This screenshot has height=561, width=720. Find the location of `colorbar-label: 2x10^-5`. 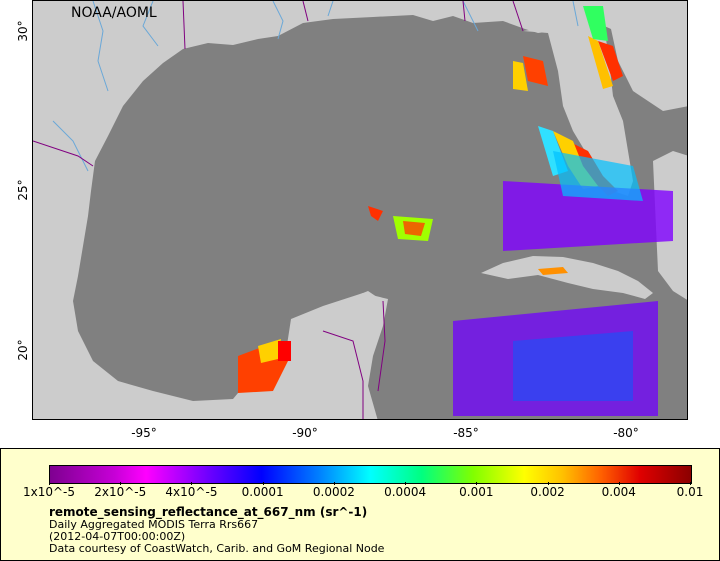

colorbar-label: 2x10^-5 is located at coordinates (120, 492).